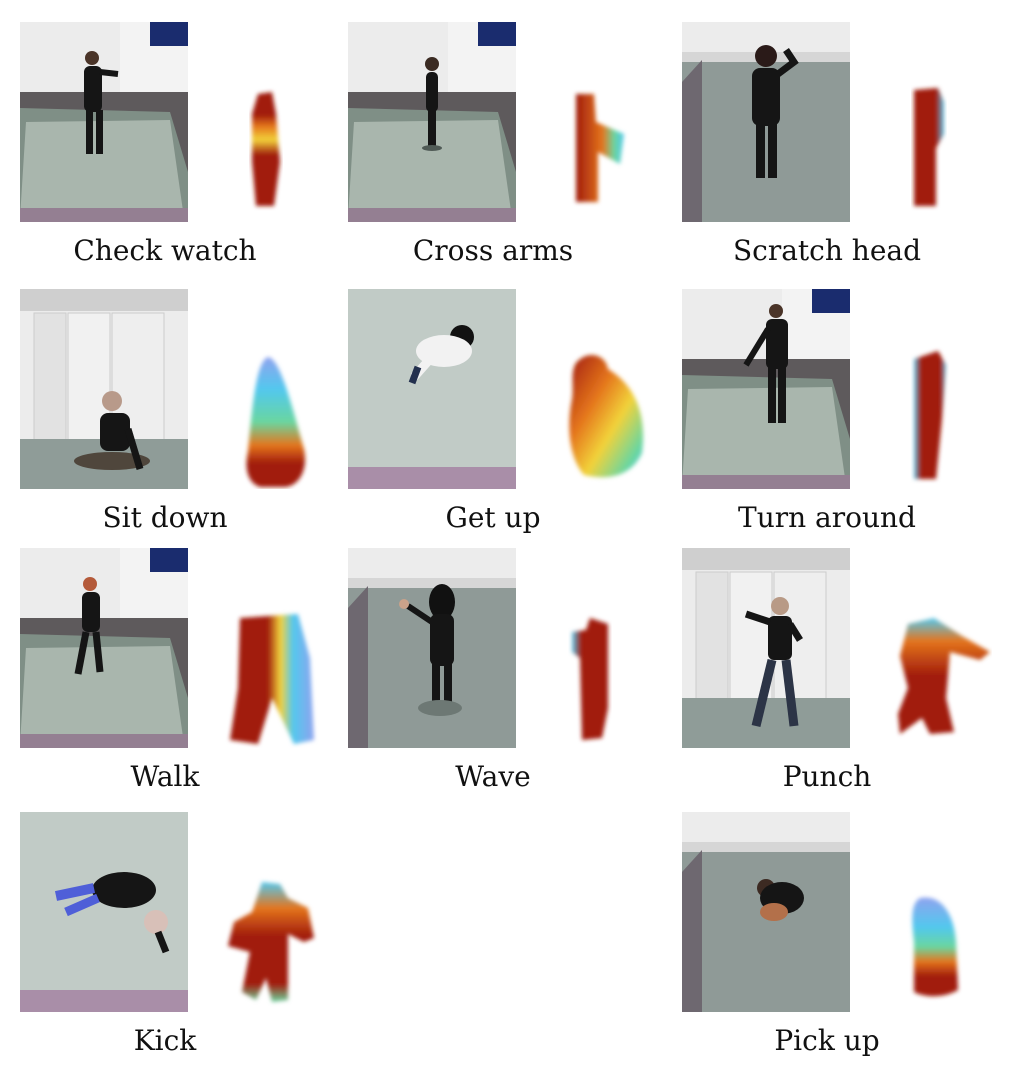  What do you see at coordinates (827, 517) in the screenshot?
I see `caption-turn-around: Turn around` at bounding box center [827, 517].